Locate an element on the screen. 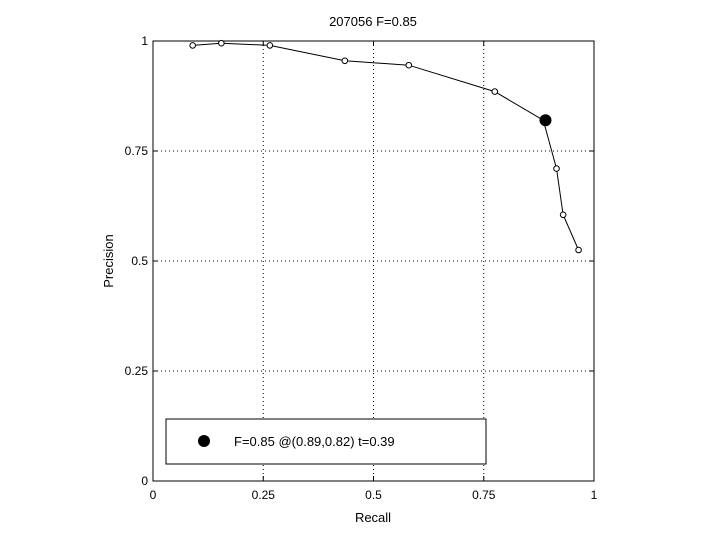 Image resolution: width=720 pixels, height=540 pixels. x-tick-label: 0 is located at coordinates (153, 495).